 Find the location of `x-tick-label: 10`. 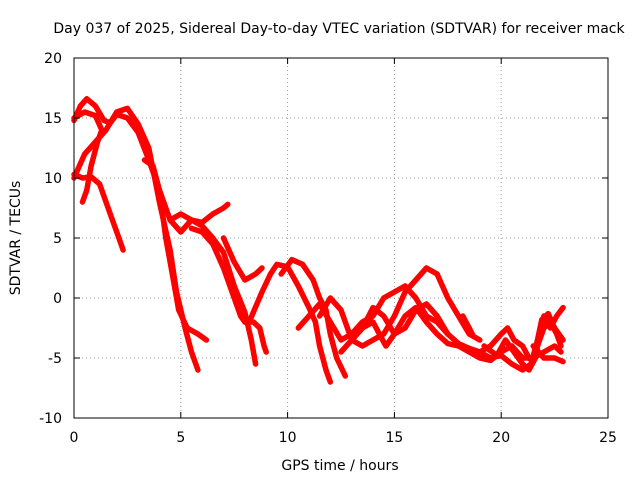

x-tick-label: 10 is located at coordinates (288, 438).